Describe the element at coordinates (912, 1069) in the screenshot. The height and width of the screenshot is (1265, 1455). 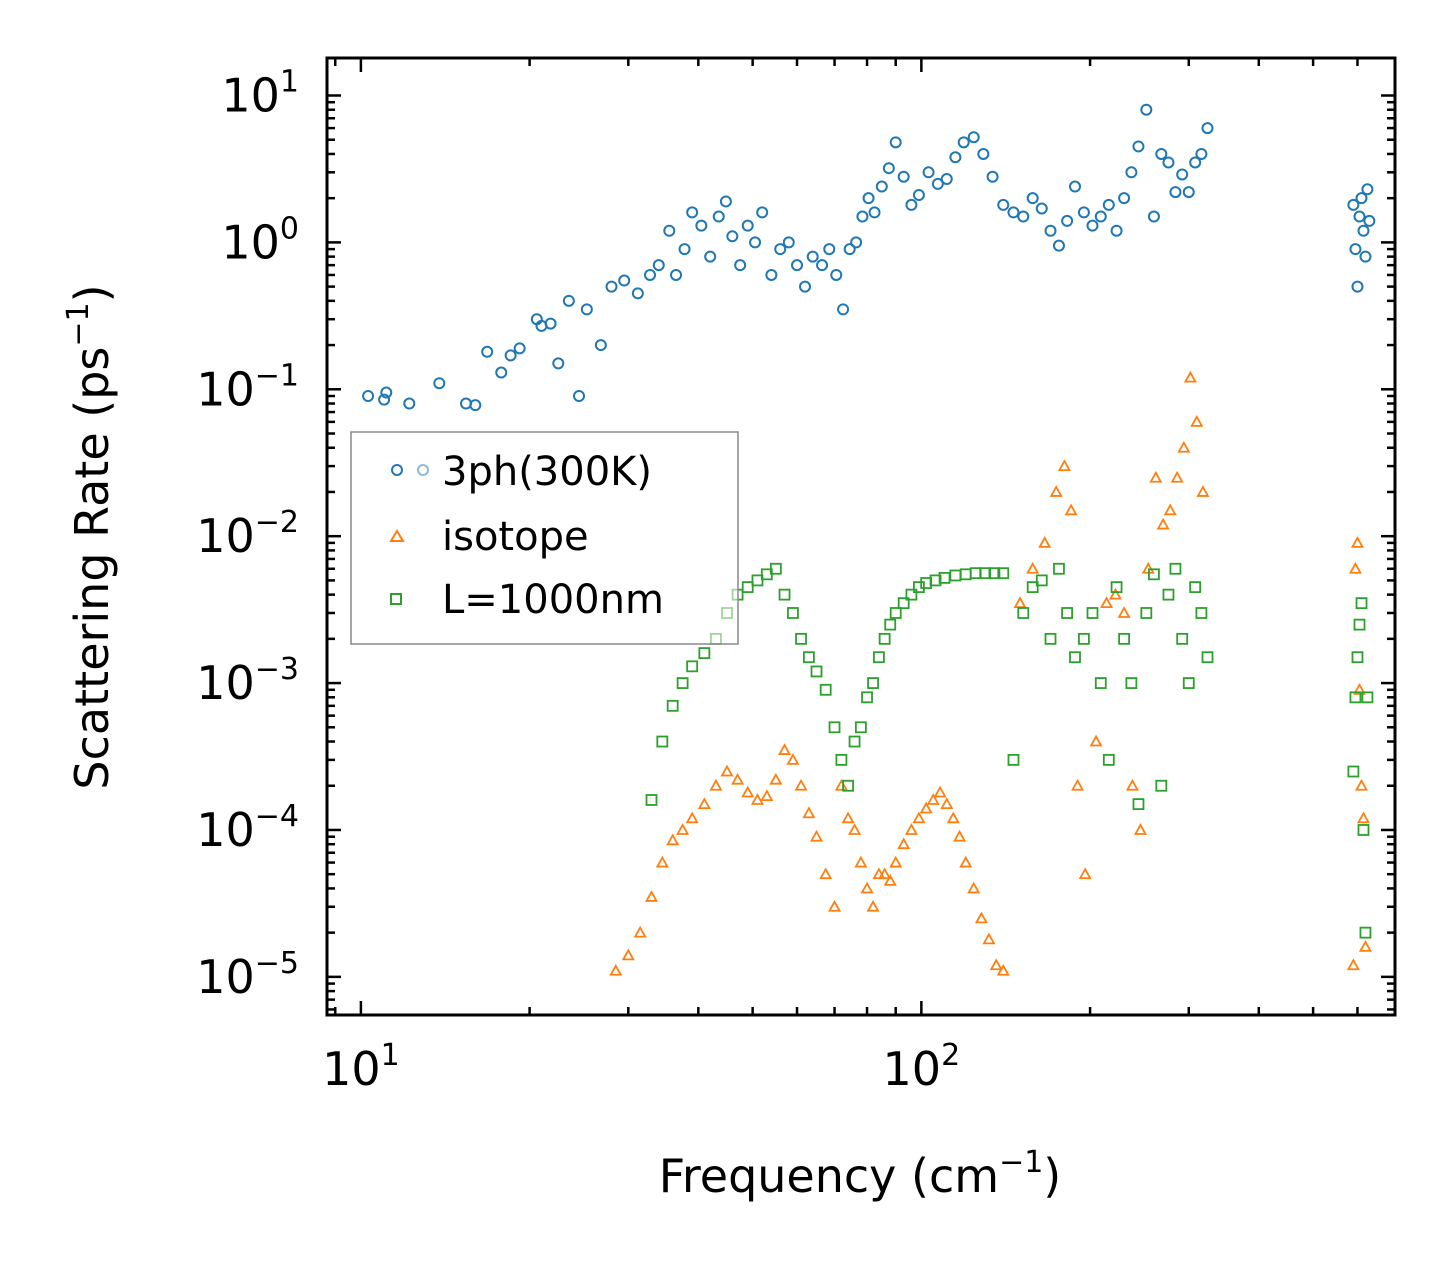
I see `x-tick-base: 10` at that location.